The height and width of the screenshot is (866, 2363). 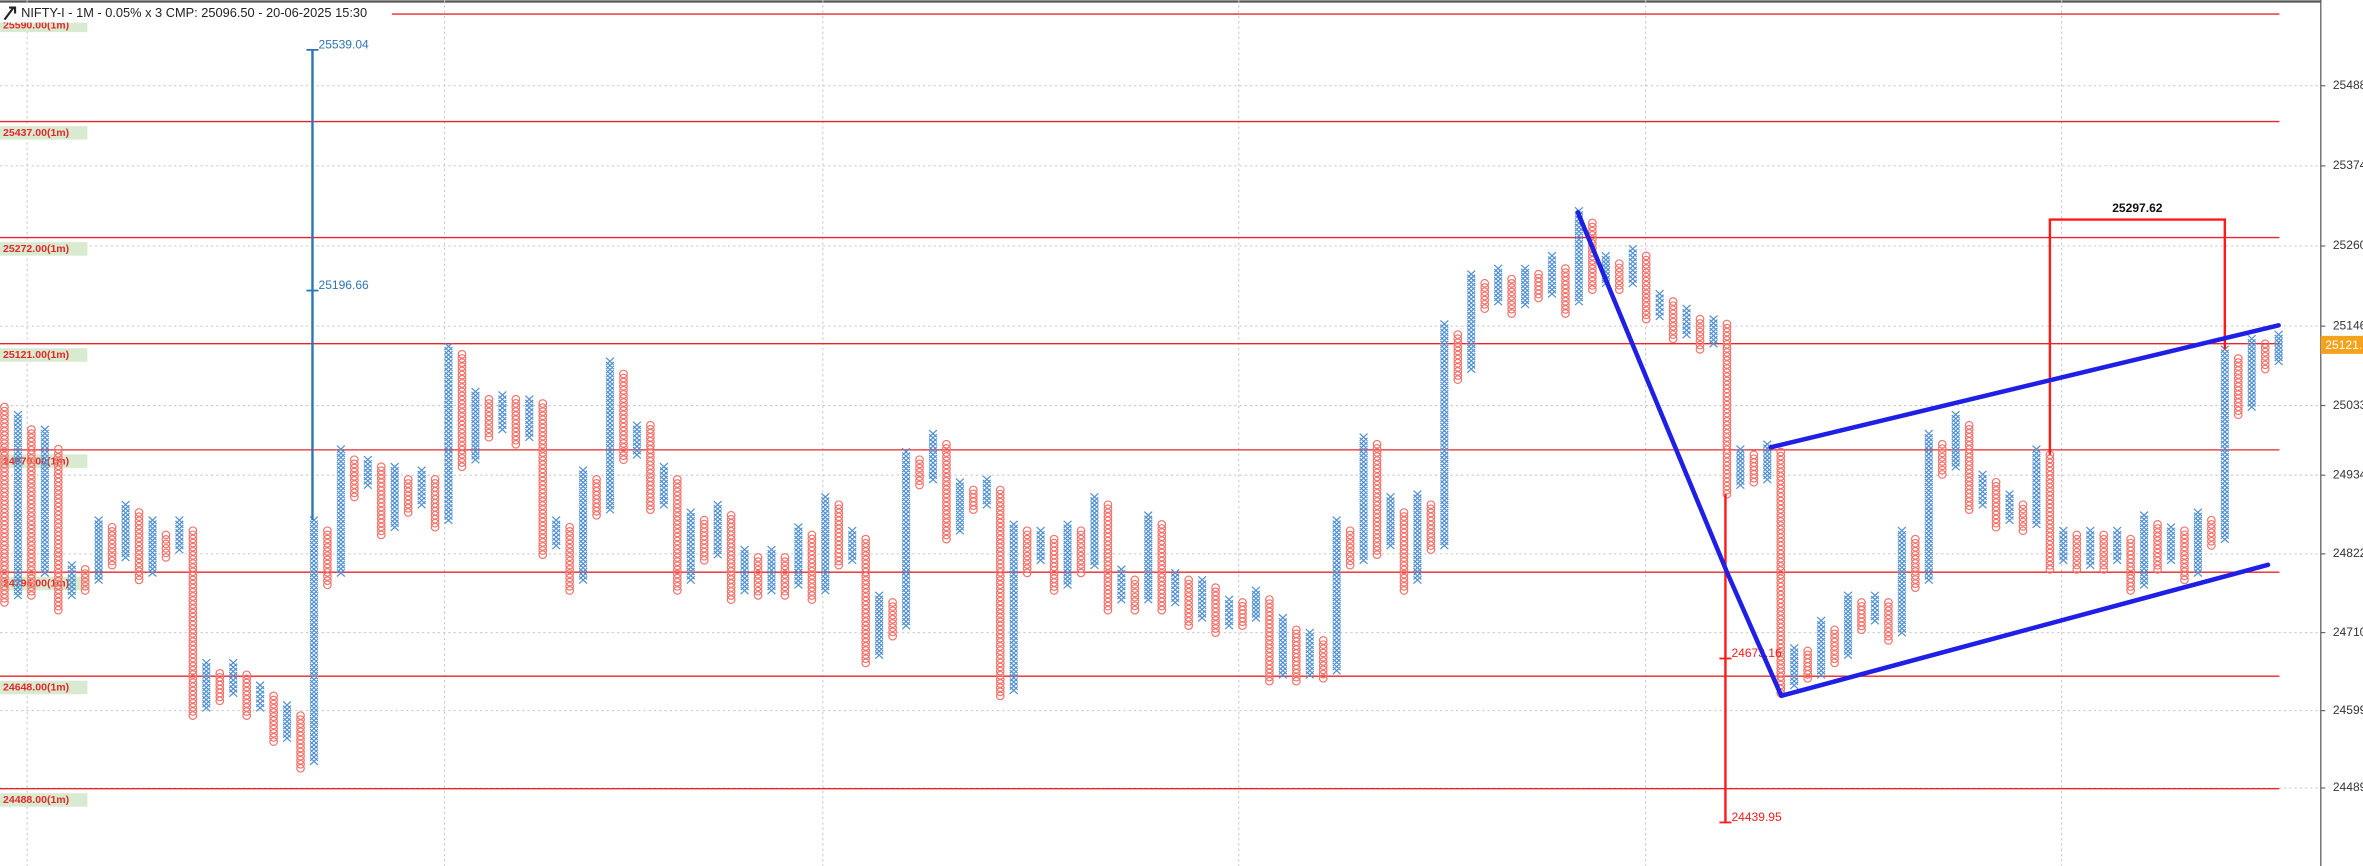 I want to click on header-icon, so click(x=10, y=13).